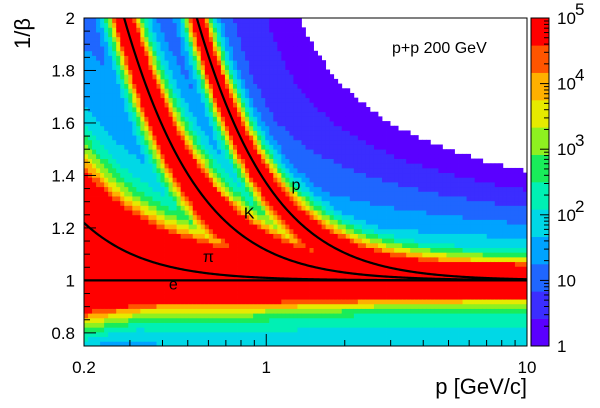 This screenshot has width=600, height=408. Describe the element at coordinates (561, 346) in the screenshot. I see `colorbar-label: 1` at that location.